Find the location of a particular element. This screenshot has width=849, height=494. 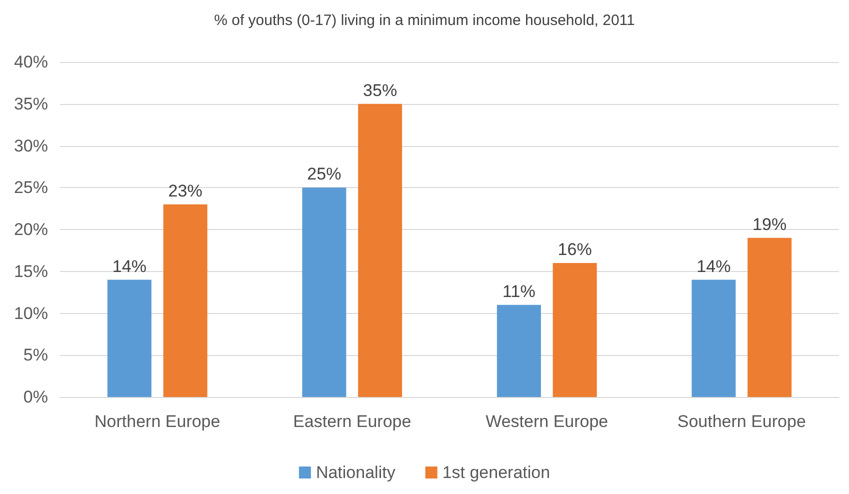

data-label: 35% is located at coordinates (380, 90).